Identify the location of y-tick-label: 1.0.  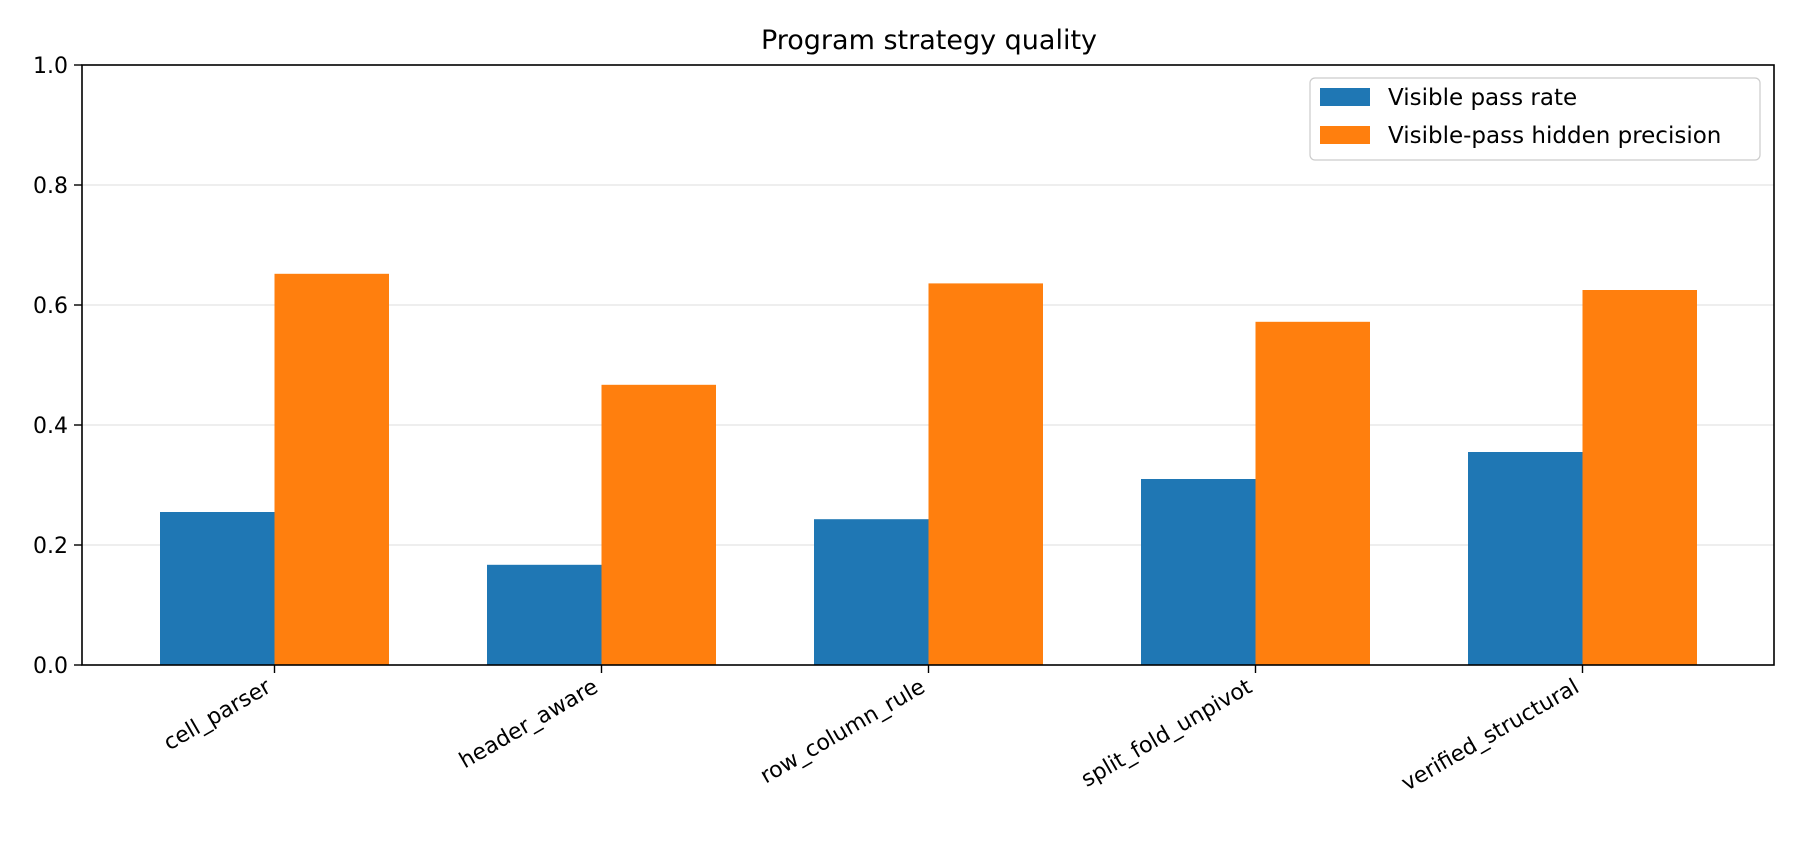
(50, 66).